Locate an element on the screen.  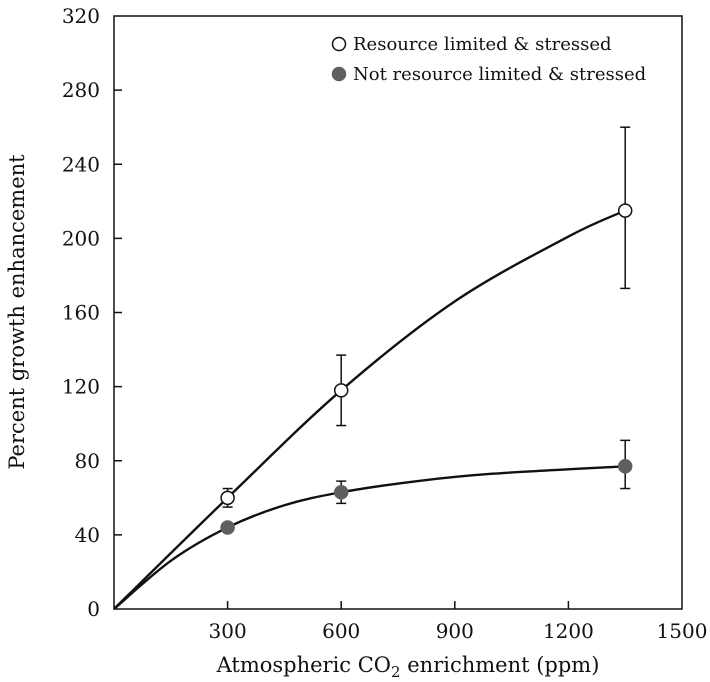
x-axis-label: Atmospheric CO2 enrichment (ppm) is located at coordinates (408, 667).